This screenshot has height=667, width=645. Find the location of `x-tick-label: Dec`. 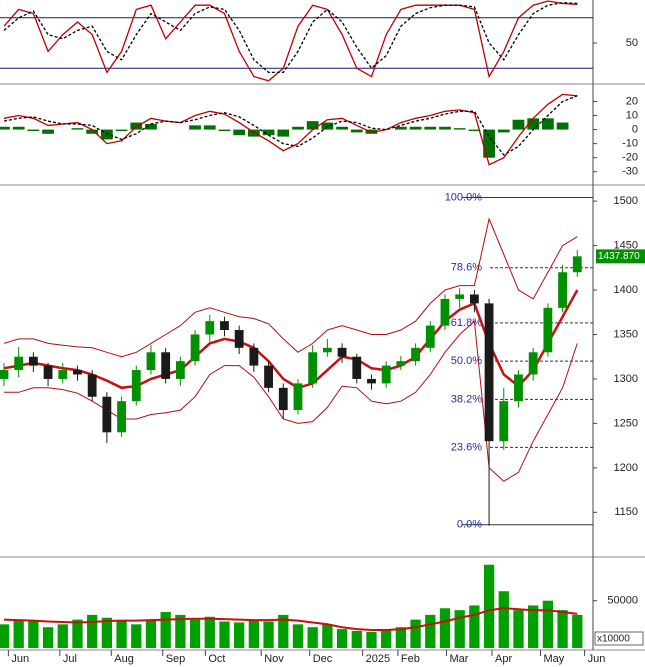

x-tick-label: Dec is located at coordinates (323, 659).